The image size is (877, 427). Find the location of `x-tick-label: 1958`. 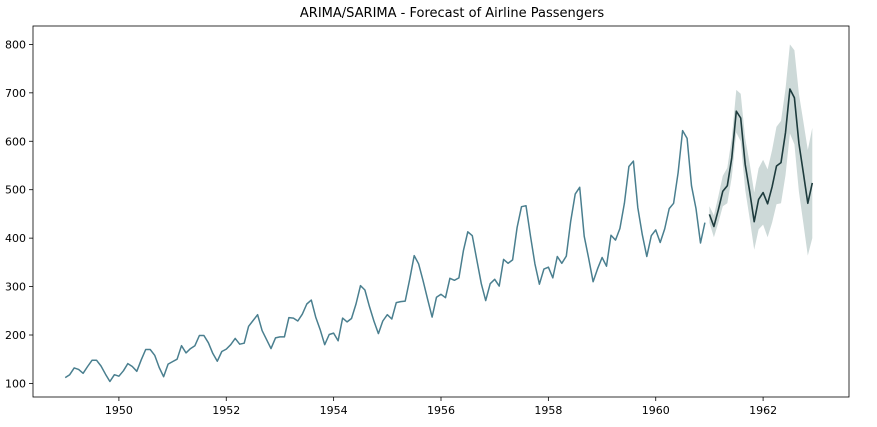

x-tick-label: 1958 is located at coordinates (548, 410).